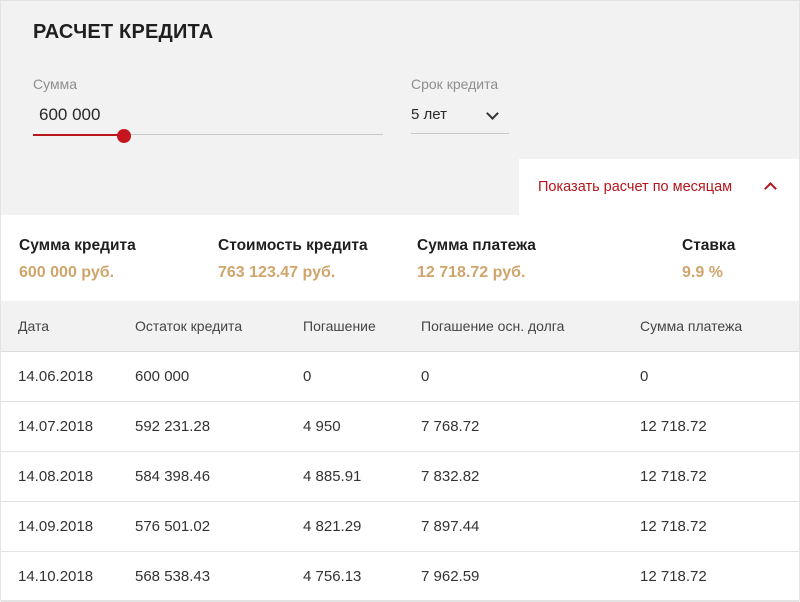  I want to click on page-title: РАСЧЕТ КРЕДИТА, so click(123, 32).